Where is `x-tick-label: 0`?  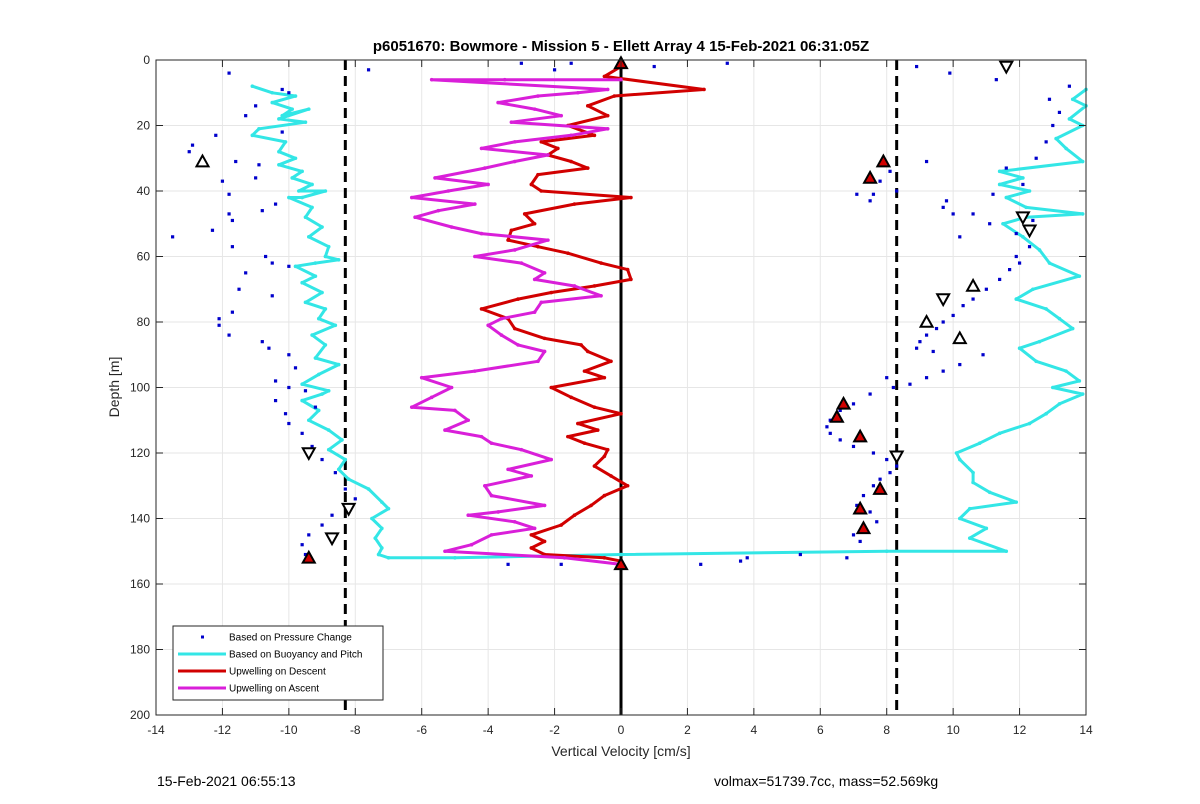 x-tick-label: 0 is located at coordinates (621, 730).